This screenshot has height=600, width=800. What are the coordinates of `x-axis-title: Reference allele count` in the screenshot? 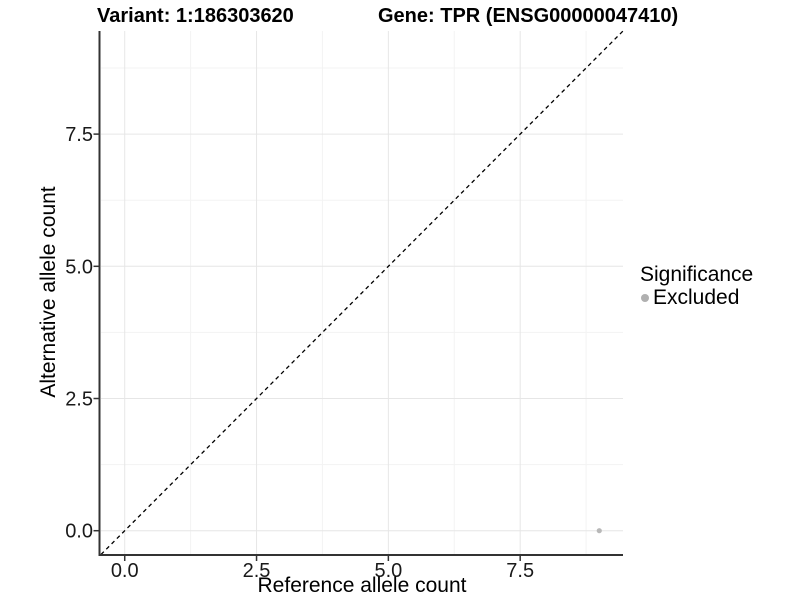 It's located at (362, 585).